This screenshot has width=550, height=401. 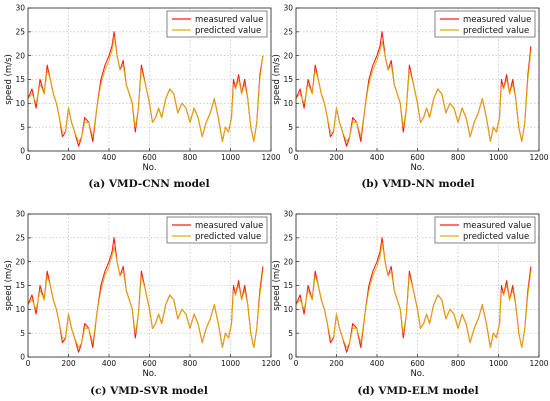 What do you see at coordinates (148, 184) in the screenshot?
I see `panel-caption: (a) VMD-CNN model` at bounding box center [148, 184].